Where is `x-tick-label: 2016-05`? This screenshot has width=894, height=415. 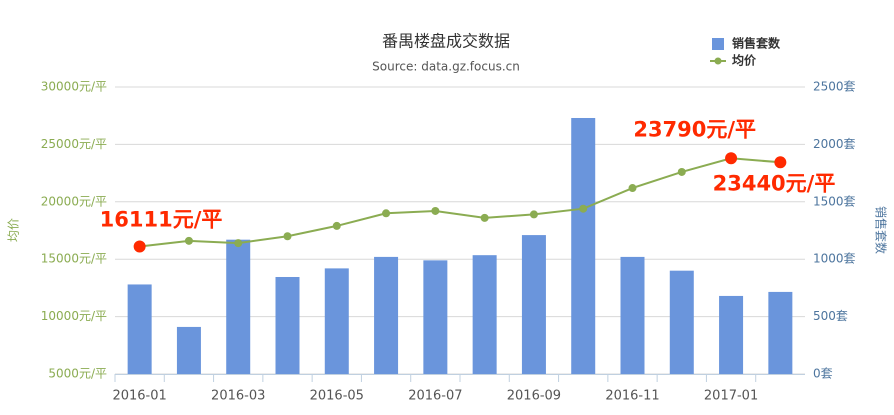 x-tick-label: 2016-05 is located at coordinates (337, 396).